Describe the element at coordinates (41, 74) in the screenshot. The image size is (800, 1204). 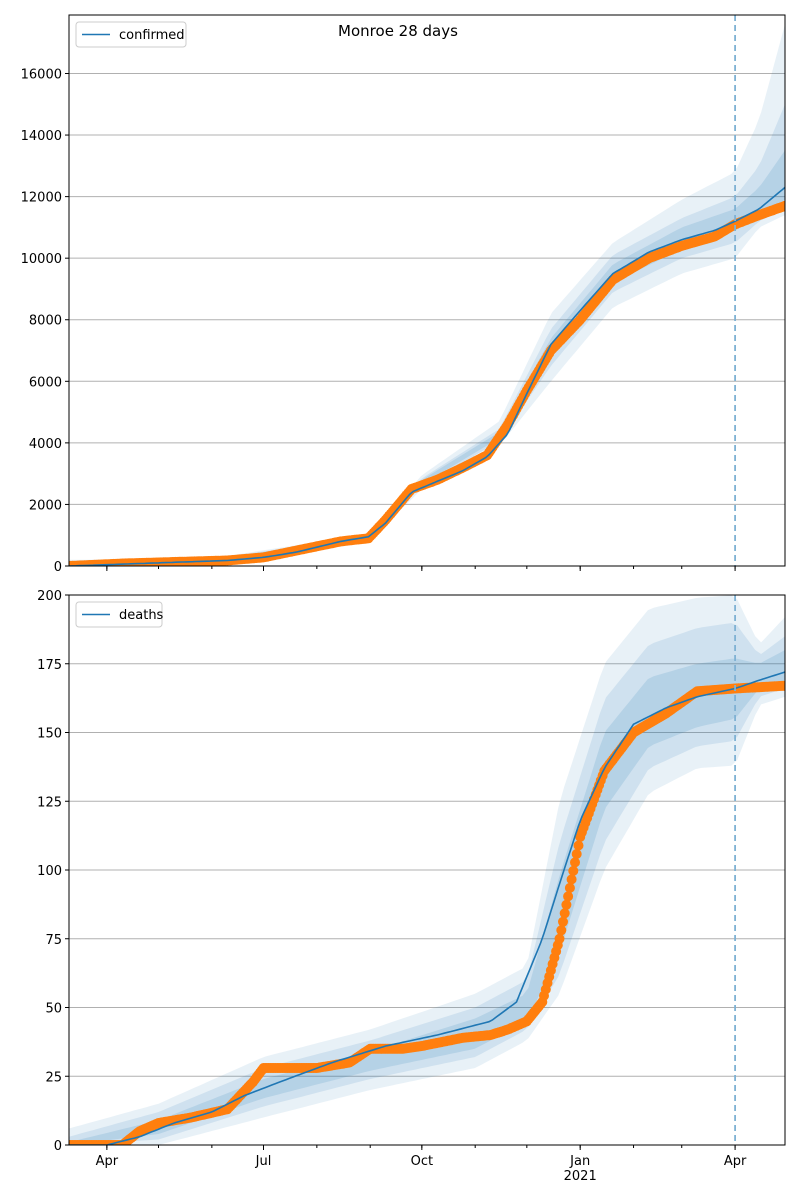
I see `y-tick-label: 16000` at that location.